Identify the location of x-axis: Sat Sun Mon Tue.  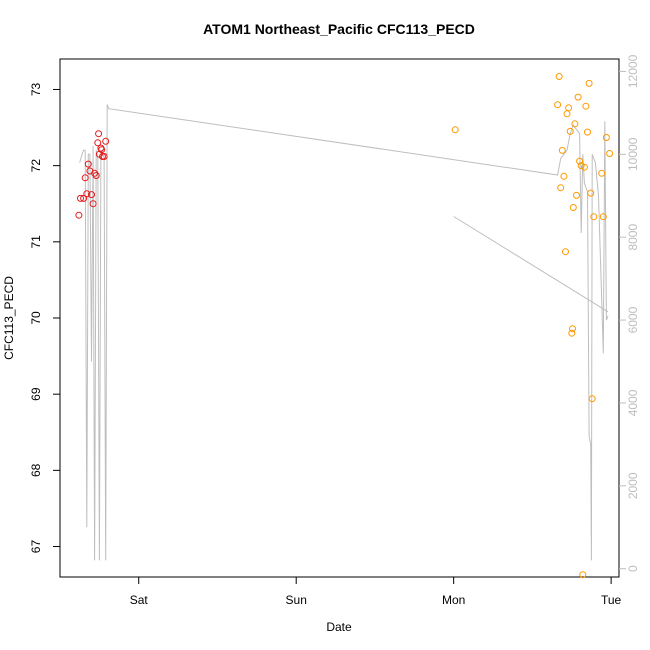
(376, 592).